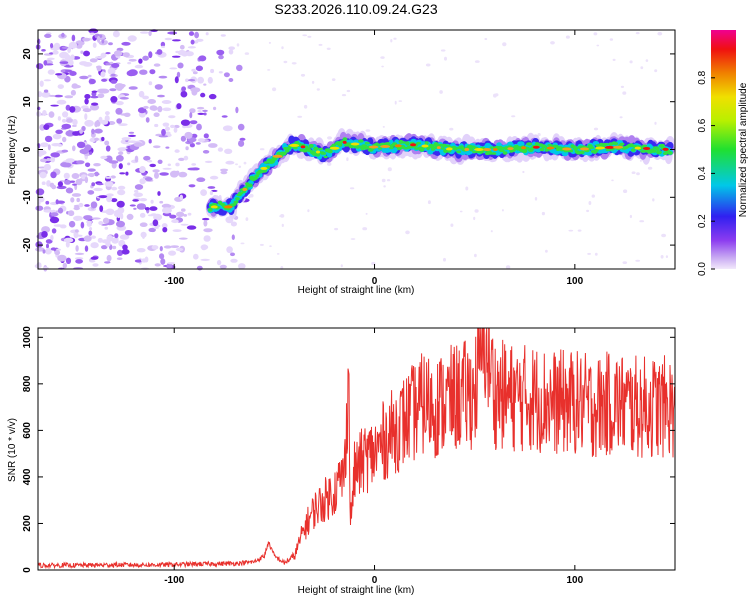  What do you see at coordinates (27, 476) in the screenshot?
I see `y-tick-label: 400` at bounding box center [27, 476].